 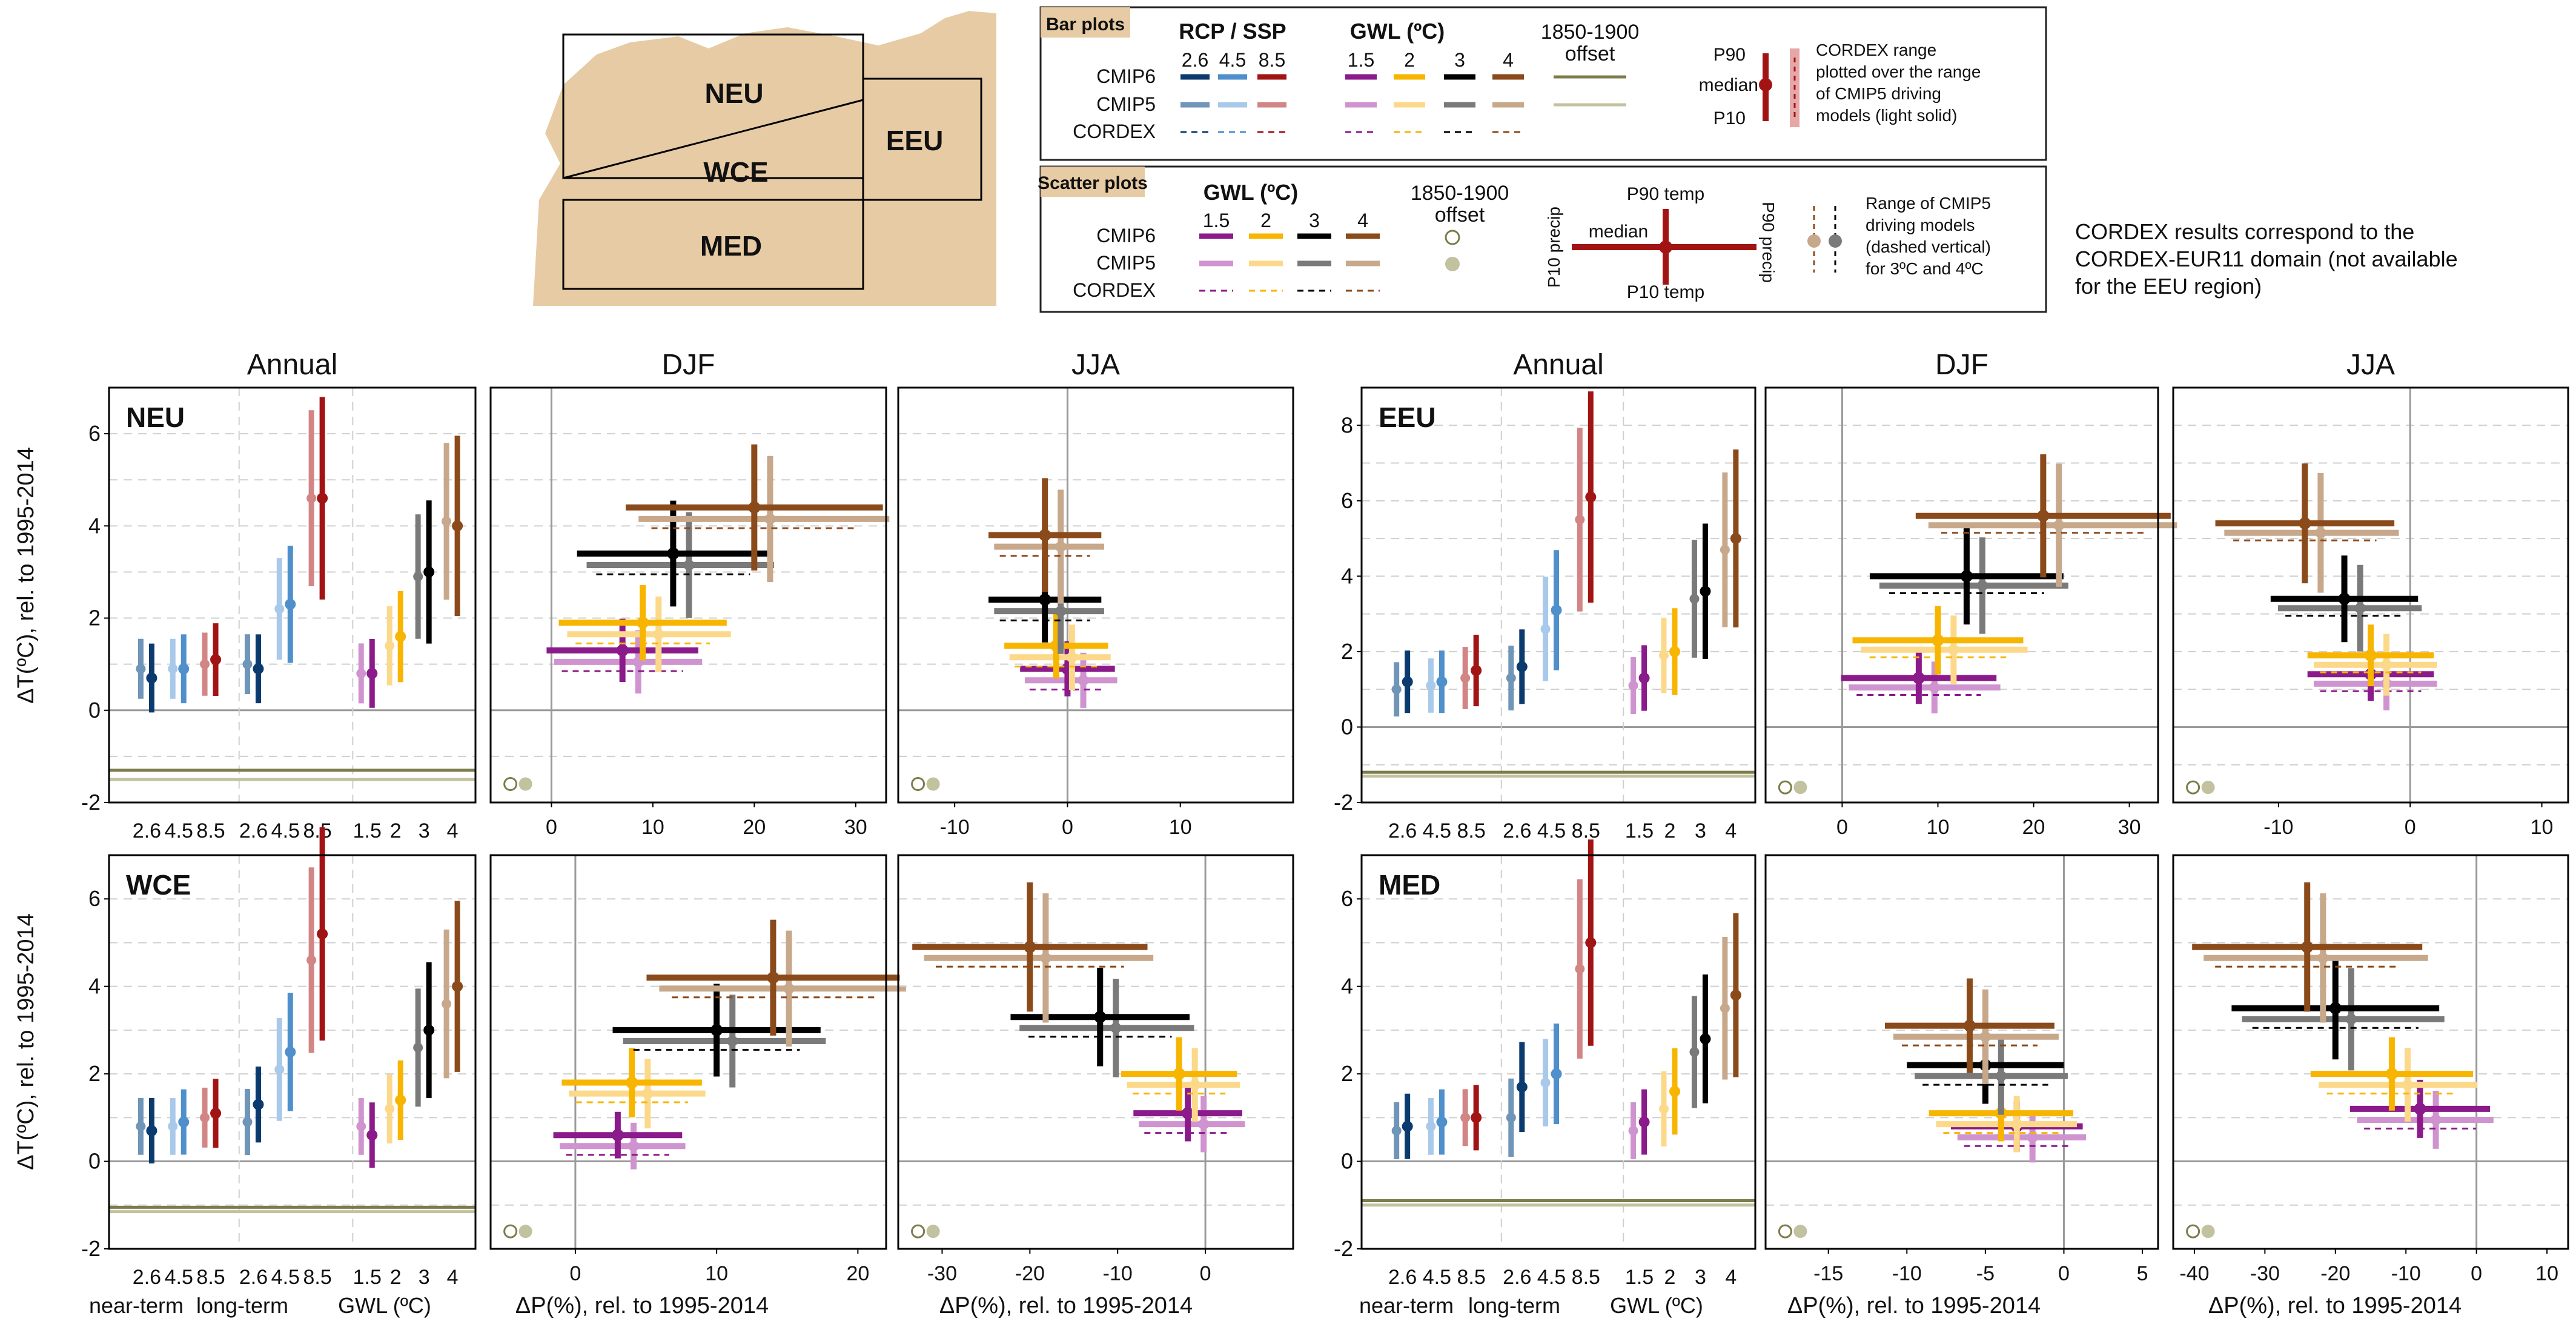 What do you see at coordinates (1508, 60) in the screenshot?
I see `bar-legend-gwl-4: 4` at bounding box center [1508, 60].